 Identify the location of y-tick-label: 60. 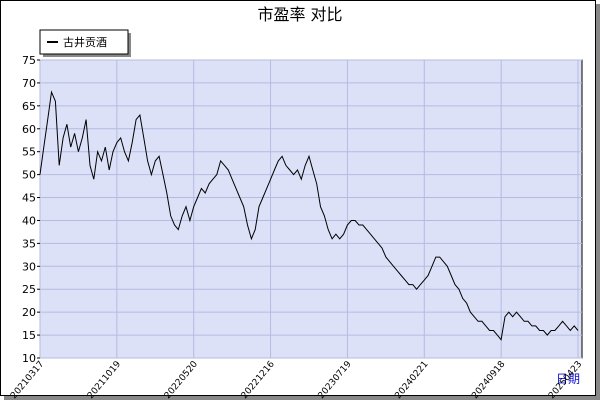
(29, 129).